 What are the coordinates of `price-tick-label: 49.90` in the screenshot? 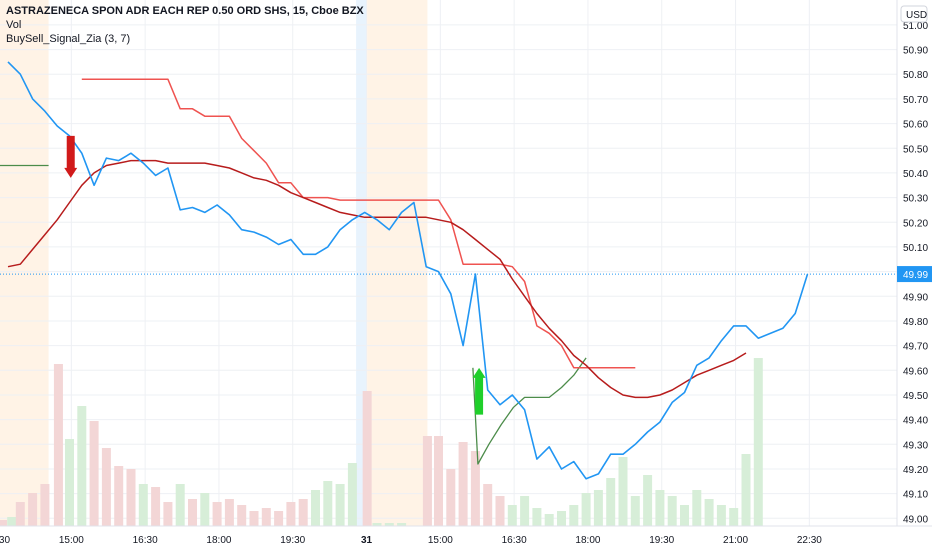 It's located at (915, 297).